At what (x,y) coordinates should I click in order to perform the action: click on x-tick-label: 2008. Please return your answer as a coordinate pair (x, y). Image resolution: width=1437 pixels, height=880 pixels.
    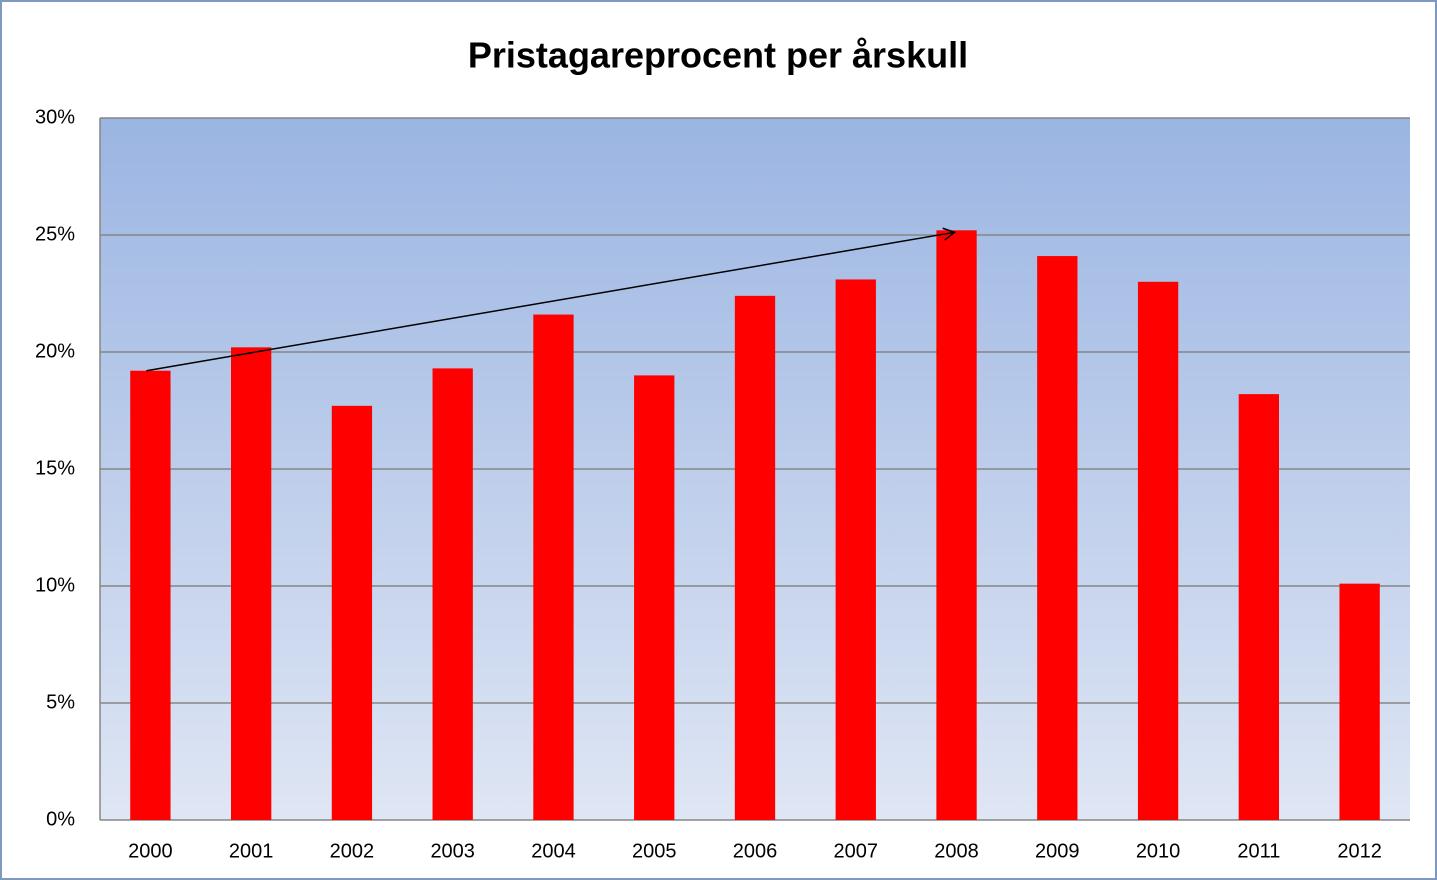
    Looking at the image, I should click on (956, 851).